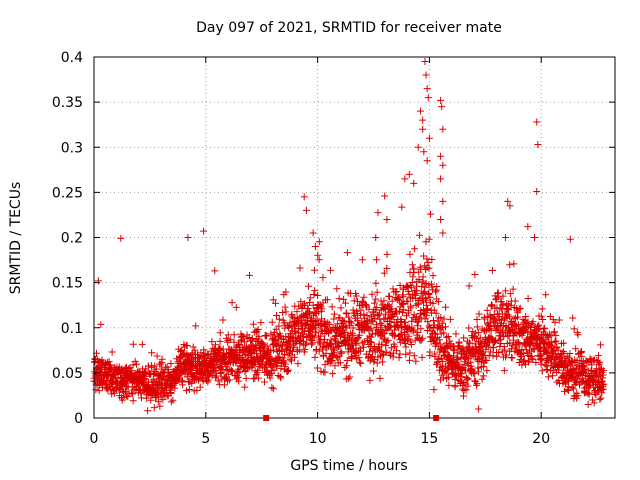 This screenshot has width=640, height=480. I want to click on x-tick-label: 20, so click(541, 439).